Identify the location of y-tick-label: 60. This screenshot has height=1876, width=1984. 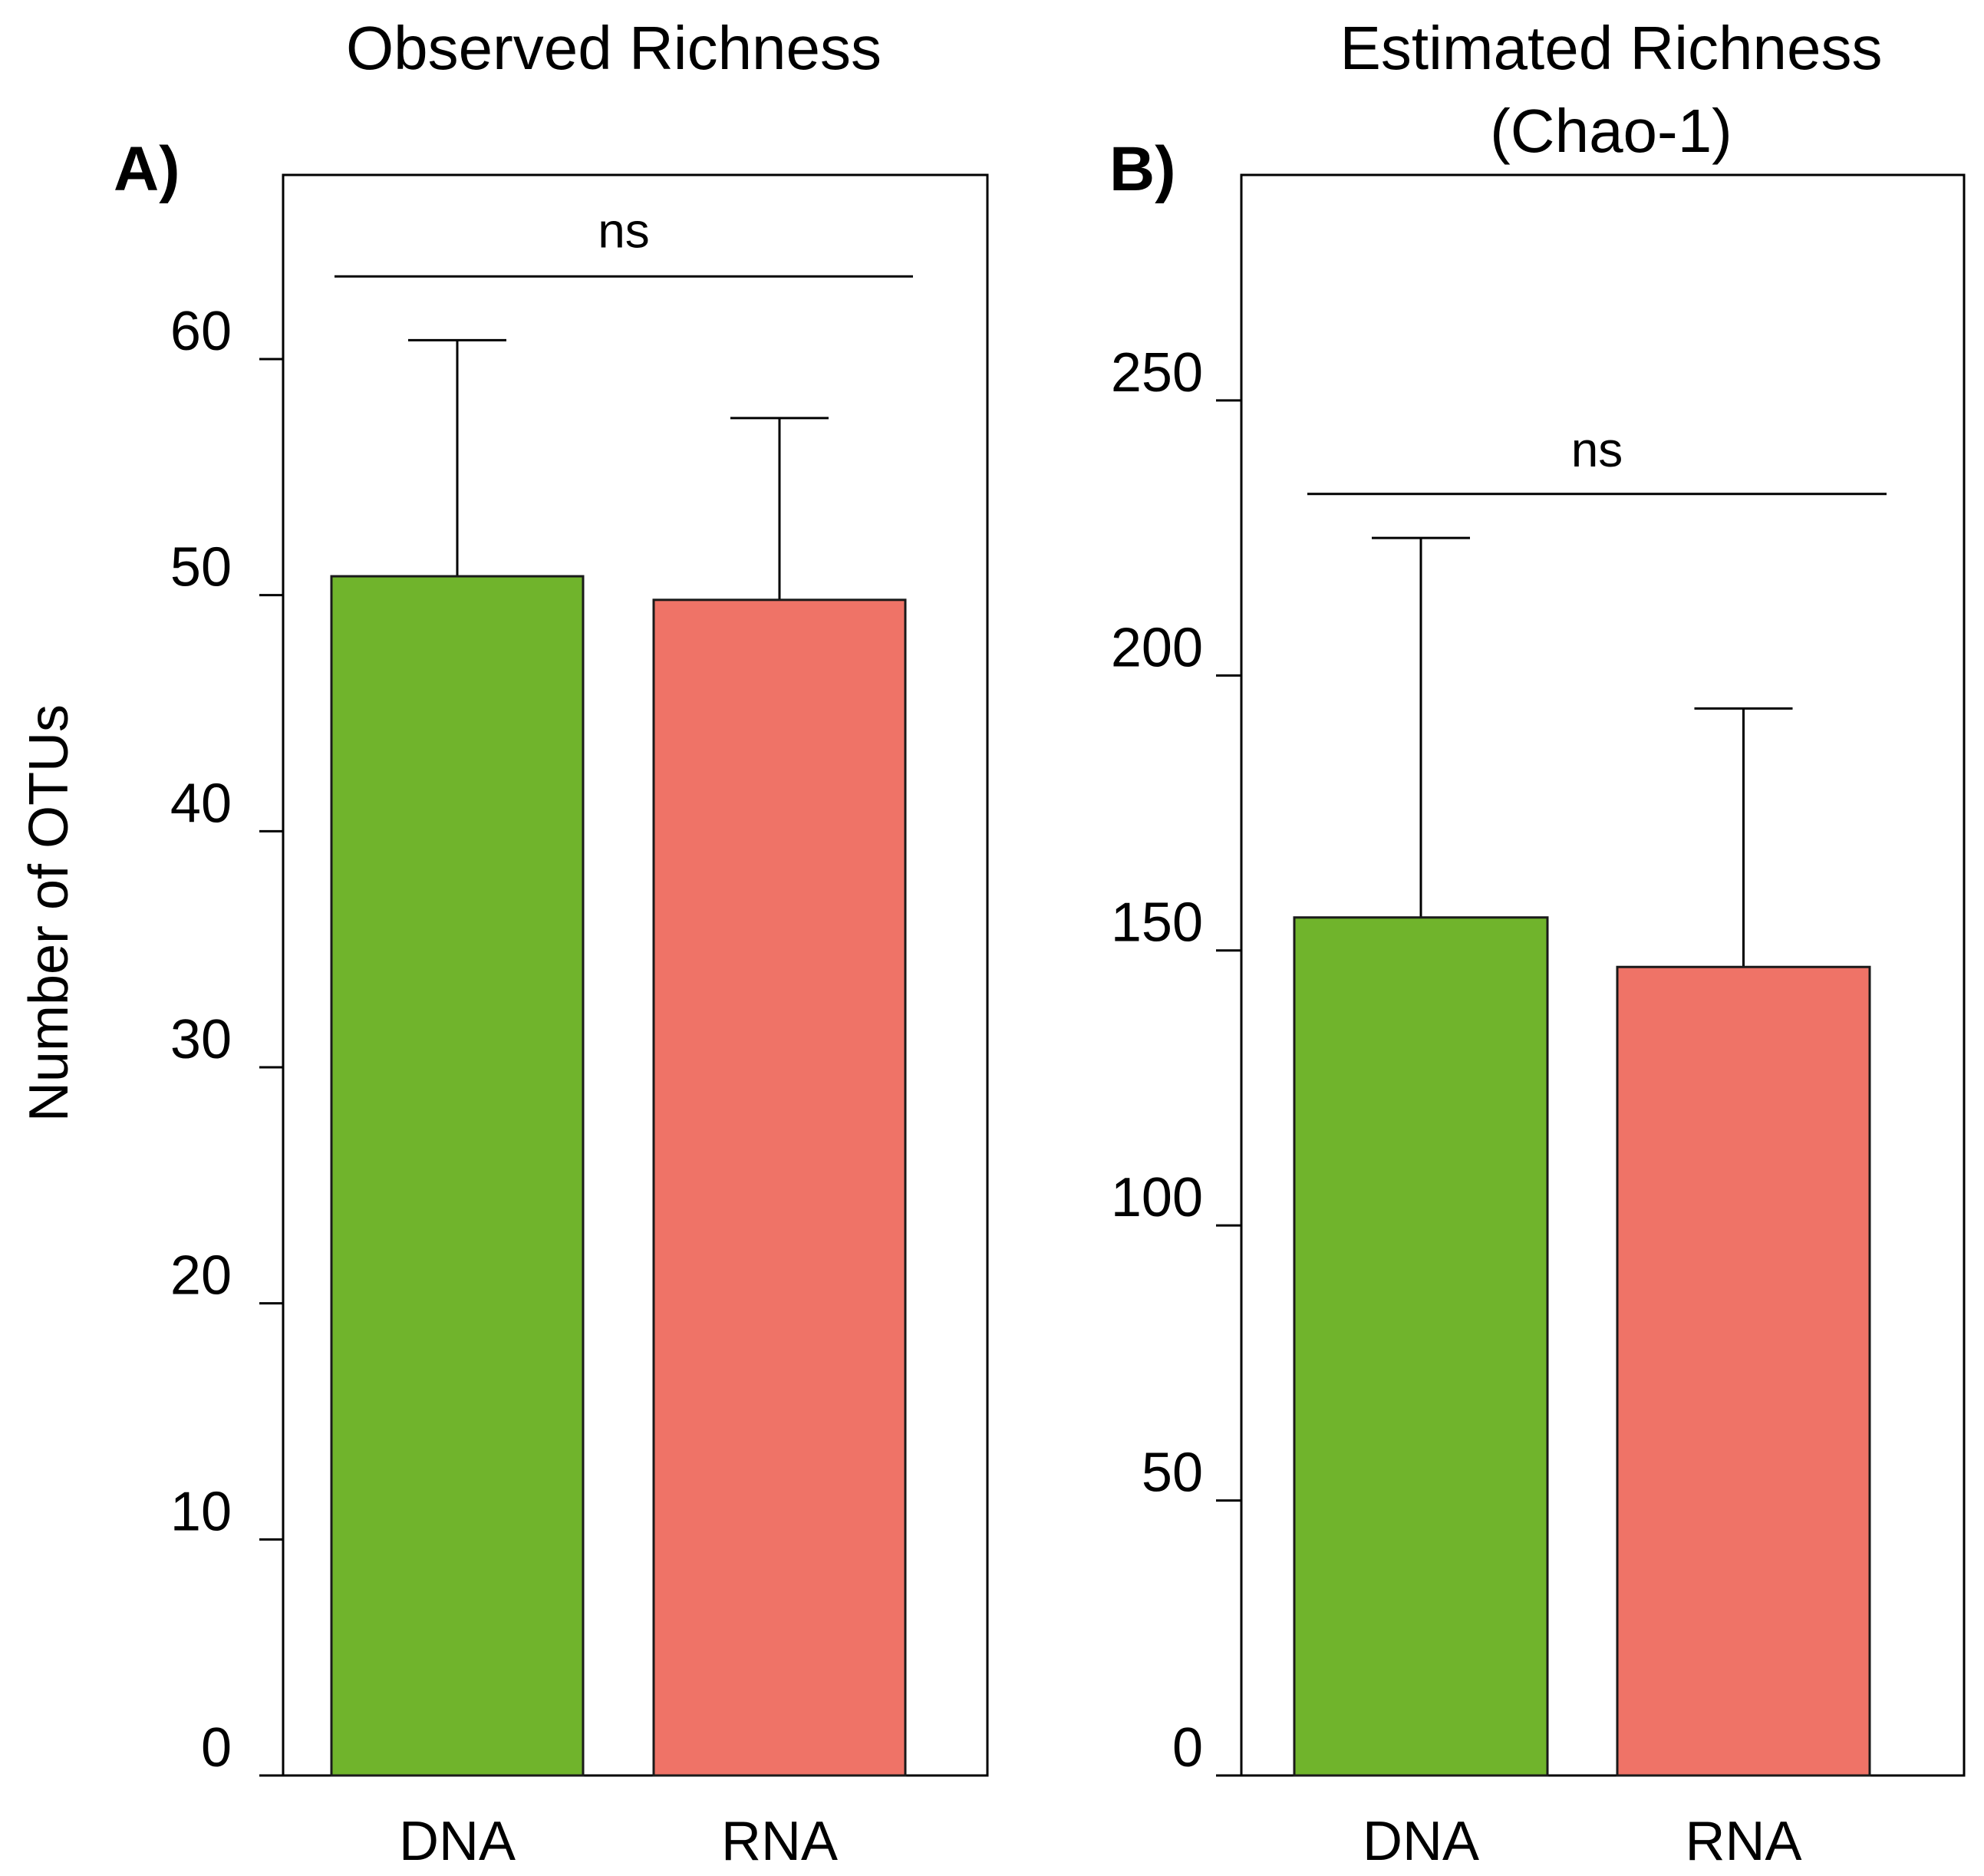
(201, 331).